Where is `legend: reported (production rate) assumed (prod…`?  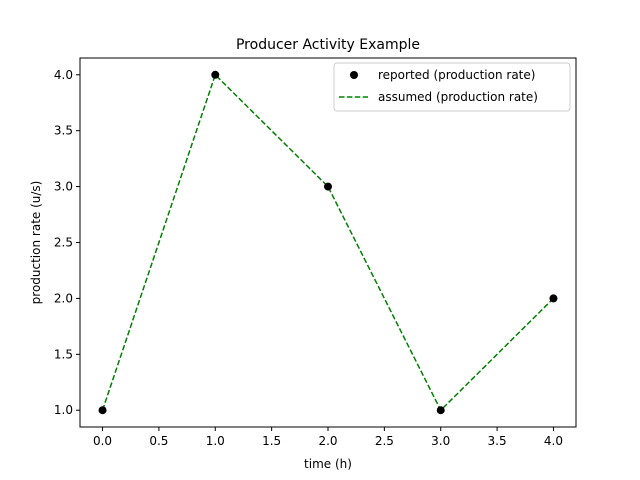
legend: reported (production rate) assumed (prod… is located at coordinates (452, 87).